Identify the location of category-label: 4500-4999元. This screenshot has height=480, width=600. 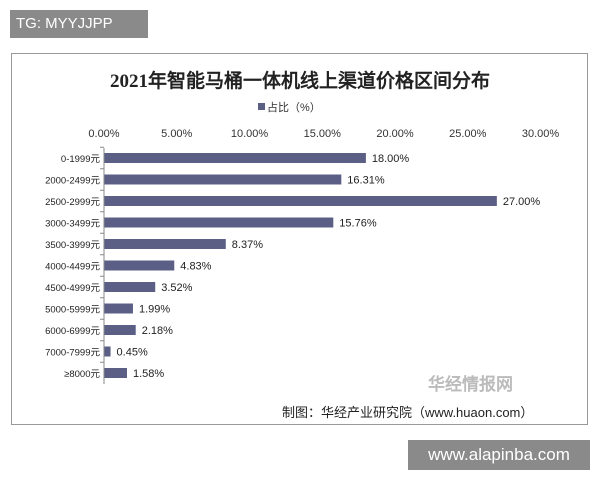
(72, 288).